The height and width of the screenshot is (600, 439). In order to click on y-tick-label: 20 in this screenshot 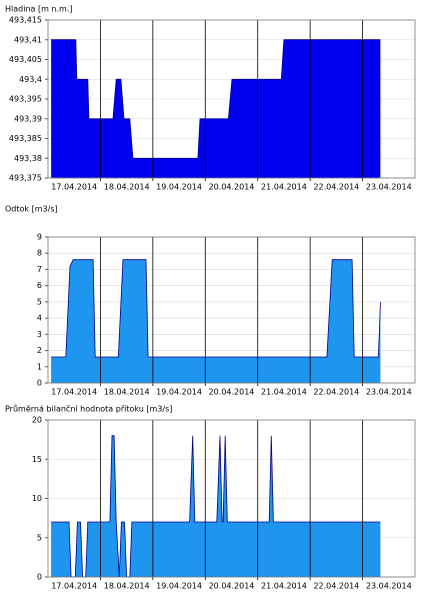, I will do `click(37, 420)`.